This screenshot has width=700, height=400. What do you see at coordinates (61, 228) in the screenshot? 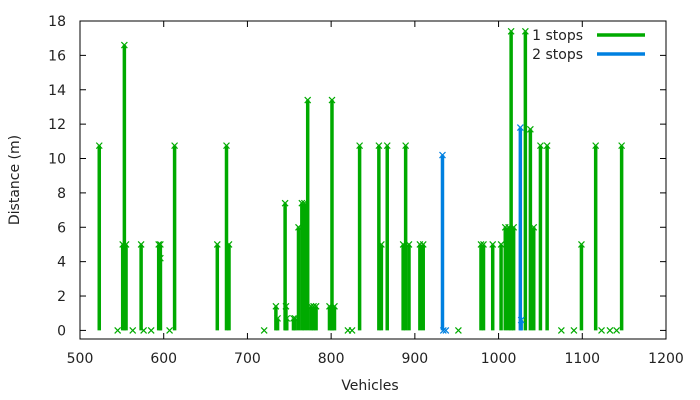
I see `y-tick-label: 6` at bounding box center [61, 228].